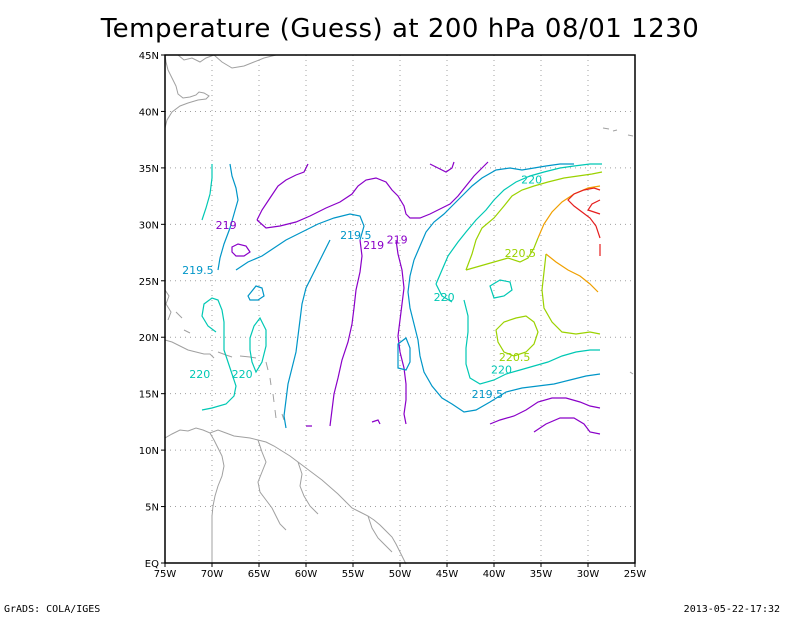 This screenshot has width=800, height=618. What do you see at coordinates (152, 508) in the screenshot?
I see `y-tick-label: 5N` at bounding box center [152, 508].